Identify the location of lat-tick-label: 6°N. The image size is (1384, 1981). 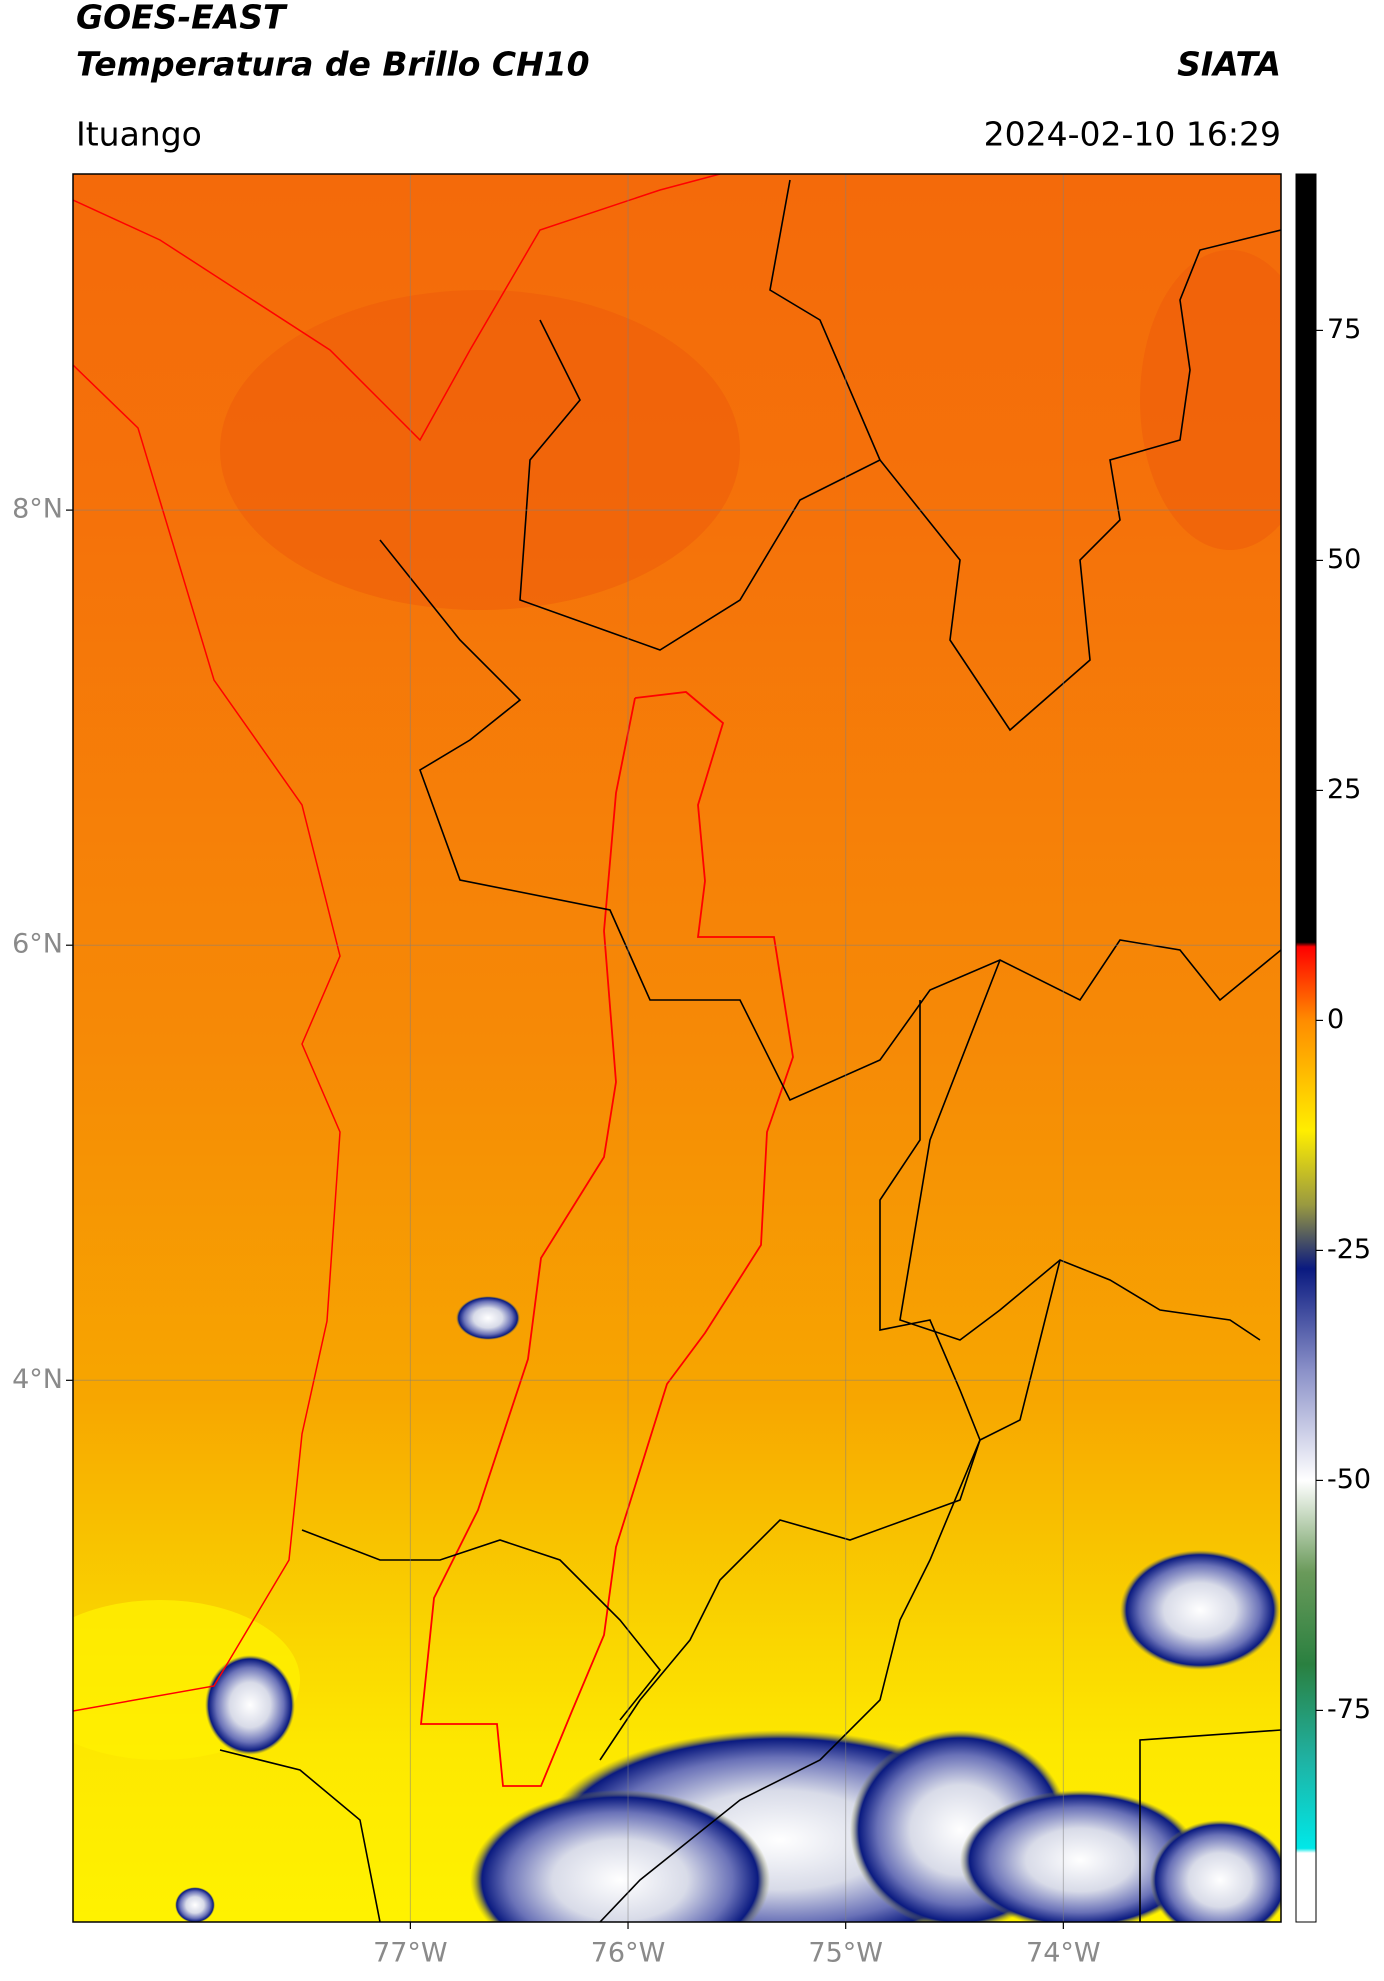
(37, 944).